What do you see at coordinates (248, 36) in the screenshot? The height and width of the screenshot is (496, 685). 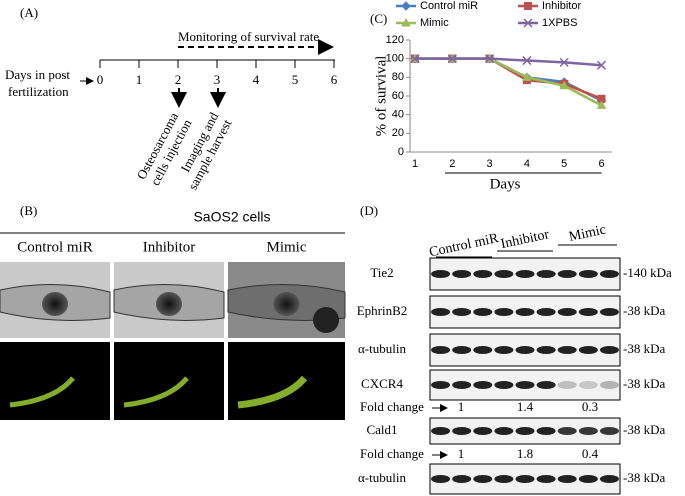 I see `monitoring-label: Monitoring of survival rate` at bounding box center [248, 36].